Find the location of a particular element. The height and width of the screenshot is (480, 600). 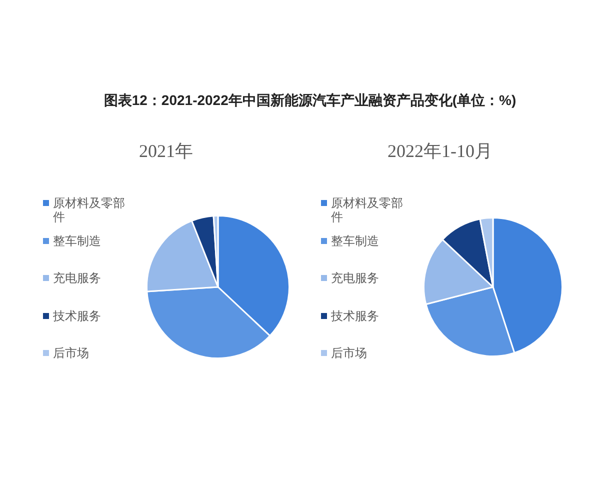

chart-subtitle: 2022年1-10月 is located at coordinates (440, 151).